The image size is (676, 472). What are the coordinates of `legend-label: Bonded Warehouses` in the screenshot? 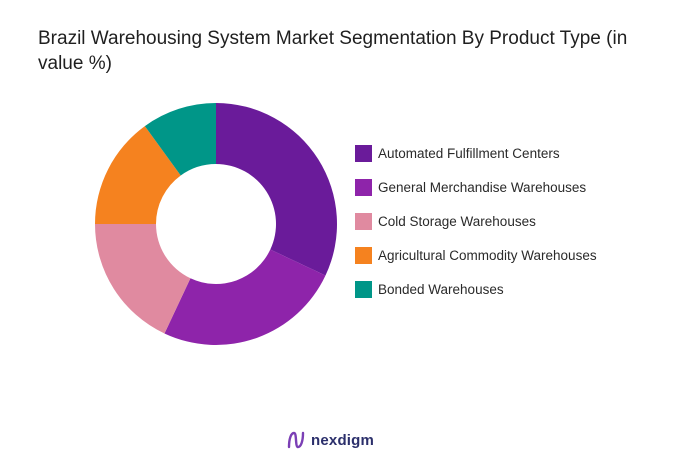 It's located at (441, 289).